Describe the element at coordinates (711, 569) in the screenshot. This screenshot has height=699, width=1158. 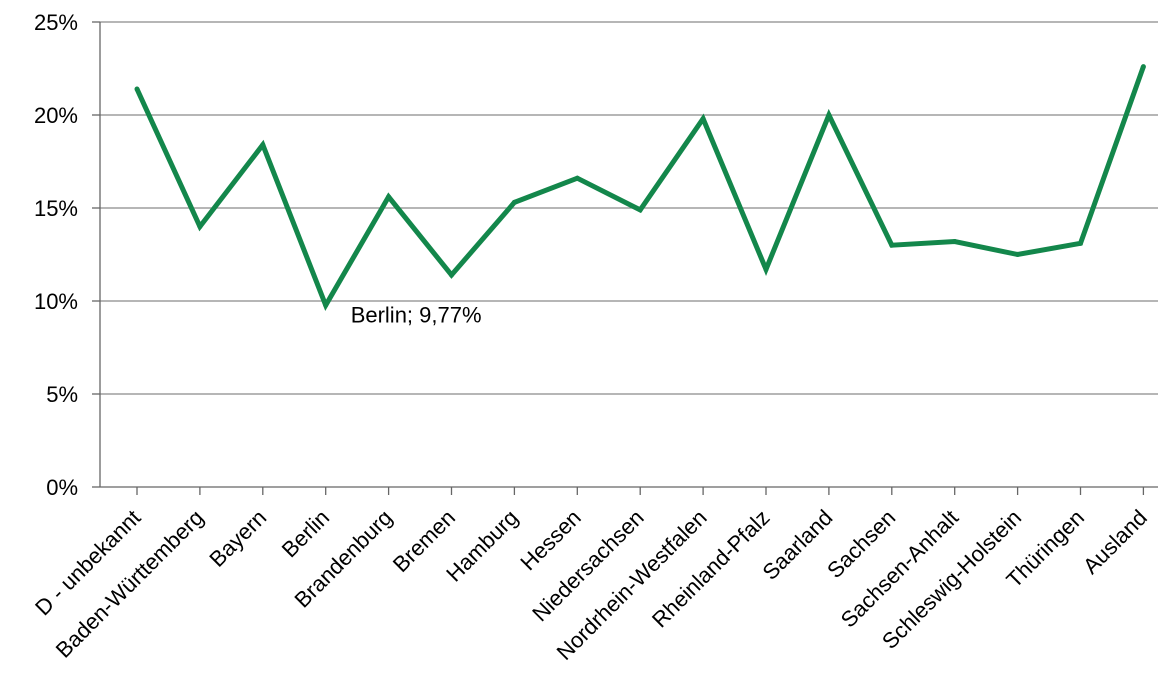
I see `x-tick-label: Rheinland-Pfalz` at that location.